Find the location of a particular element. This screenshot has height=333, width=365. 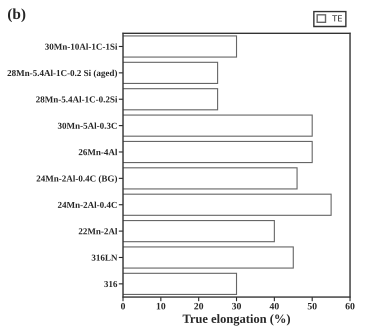

y-tick-label: 26Mn-4Al is located at coordinates (98, 152).